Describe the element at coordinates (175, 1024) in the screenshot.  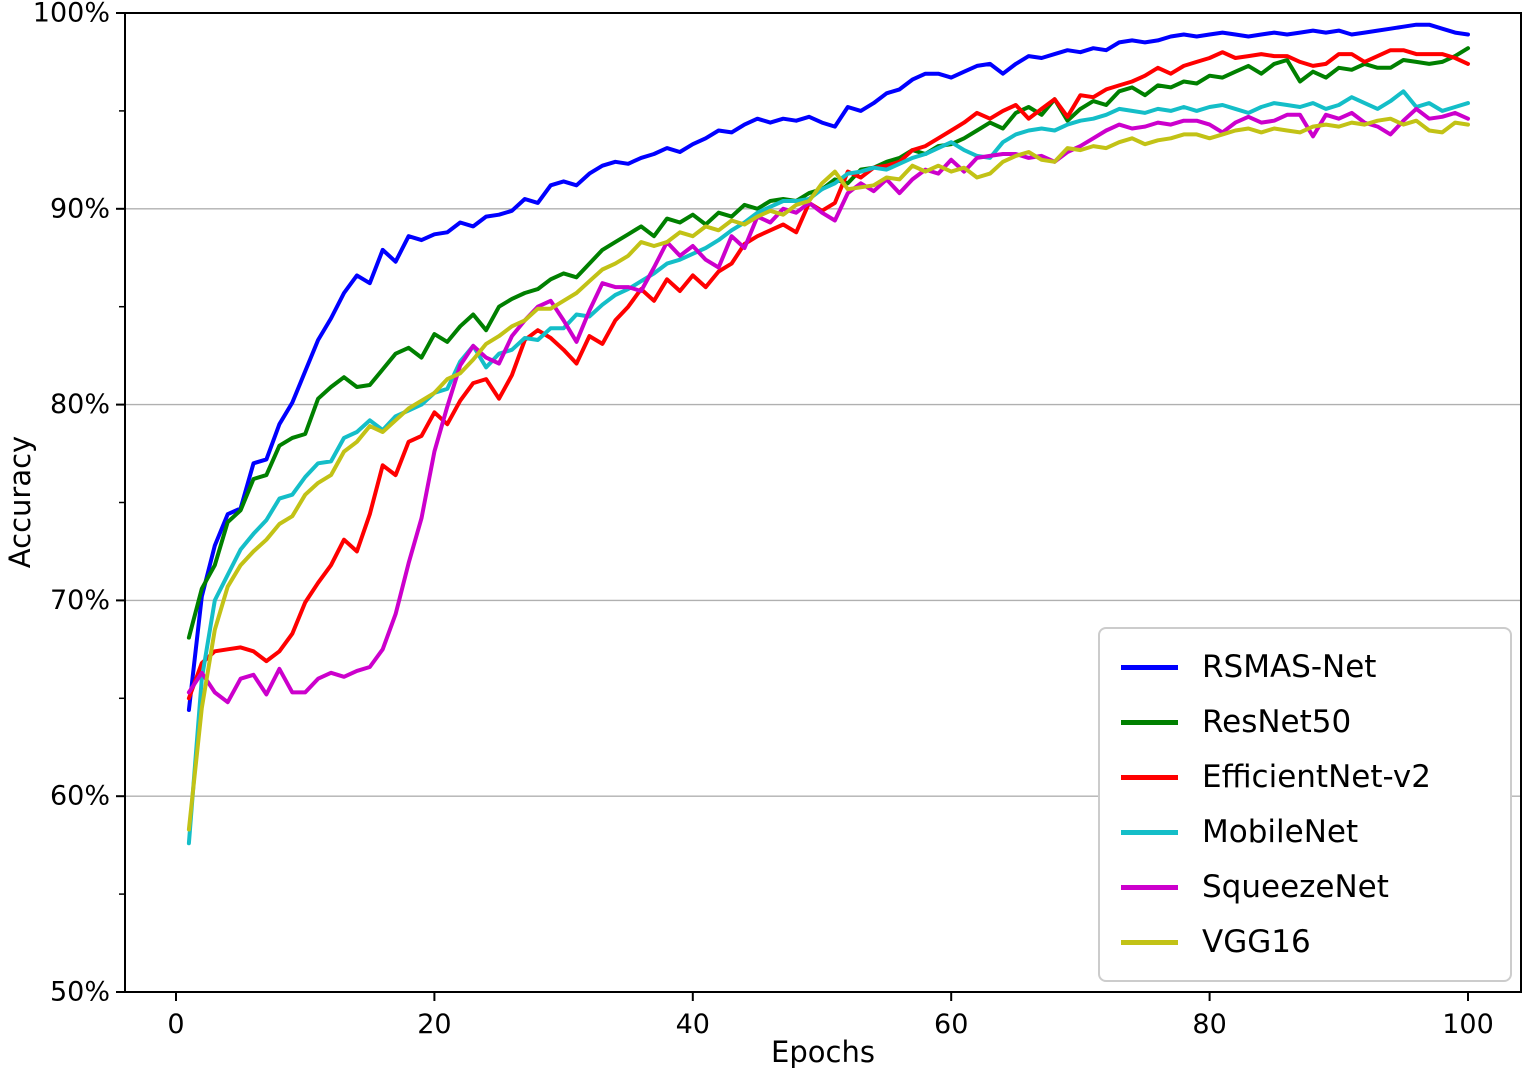
I see `x-tick-label-0: 0` at that location.